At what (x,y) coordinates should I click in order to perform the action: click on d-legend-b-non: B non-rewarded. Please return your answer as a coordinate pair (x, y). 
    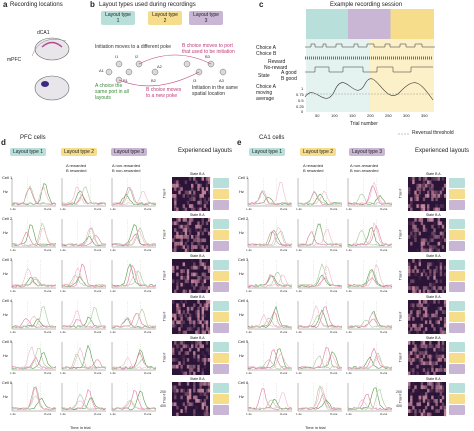
    Looking at the image, I should click on (126, 170).